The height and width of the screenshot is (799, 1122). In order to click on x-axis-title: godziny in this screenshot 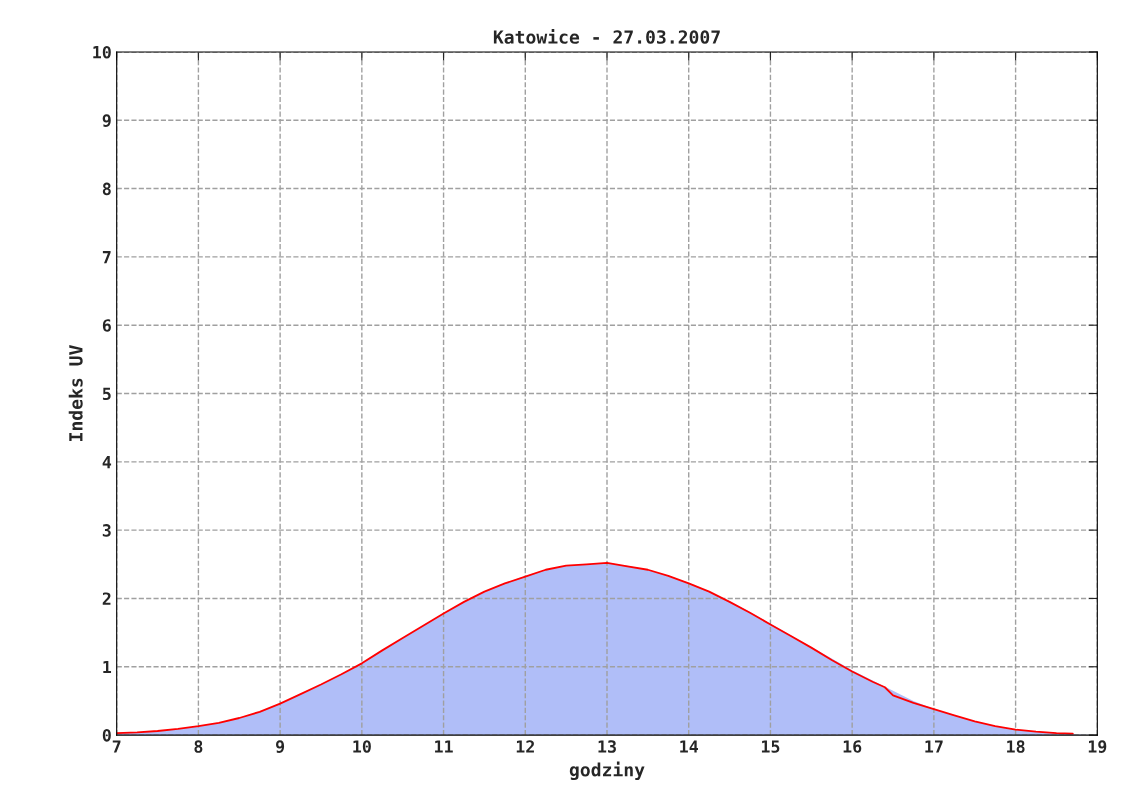, I will do `click(607, 771)`.